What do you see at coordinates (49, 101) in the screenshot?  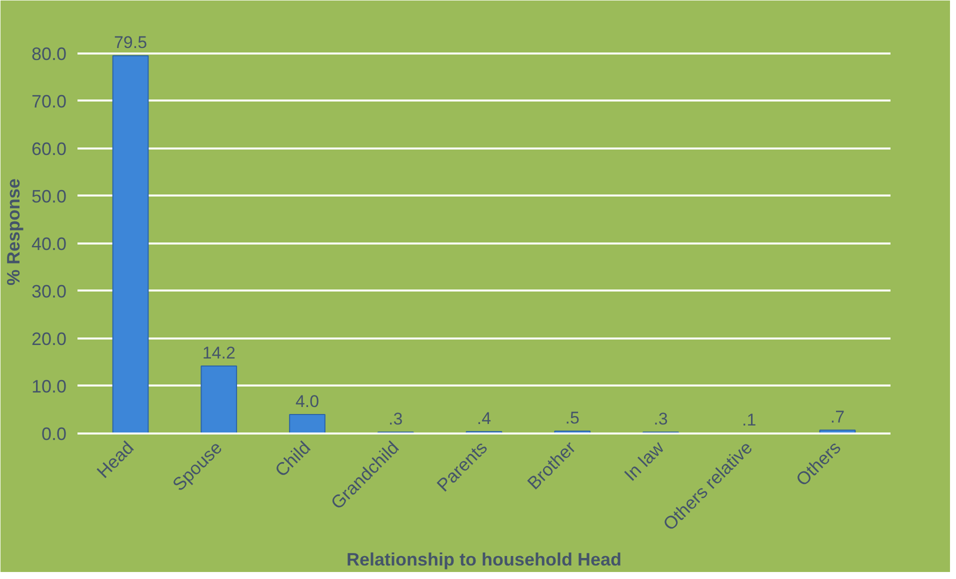 I see `y-tick-label: 70.0` at bounding box center [49, 101].